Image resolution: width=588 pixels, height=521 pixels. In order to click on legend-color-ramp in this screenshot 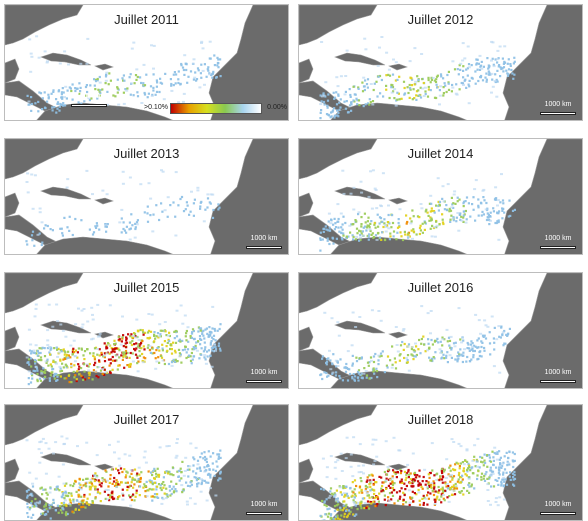, I will do `click(216, 108)`.